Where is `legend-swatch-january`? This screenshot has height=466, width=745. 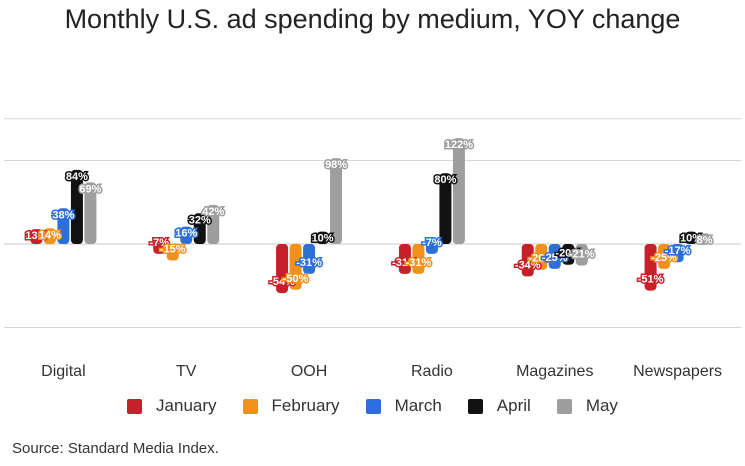
legend-swatch-january is located at coordinates (135, 406).